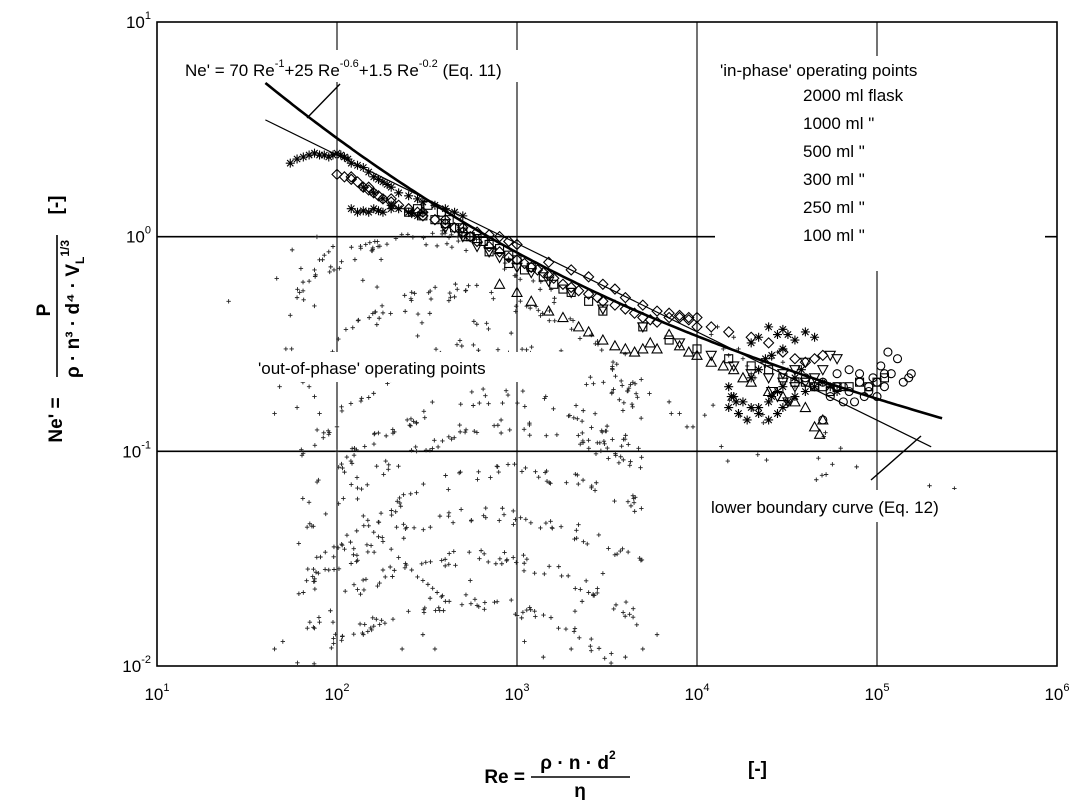  I want to click on legend-entry-label: 2000 ml flask, so click(853, 95).